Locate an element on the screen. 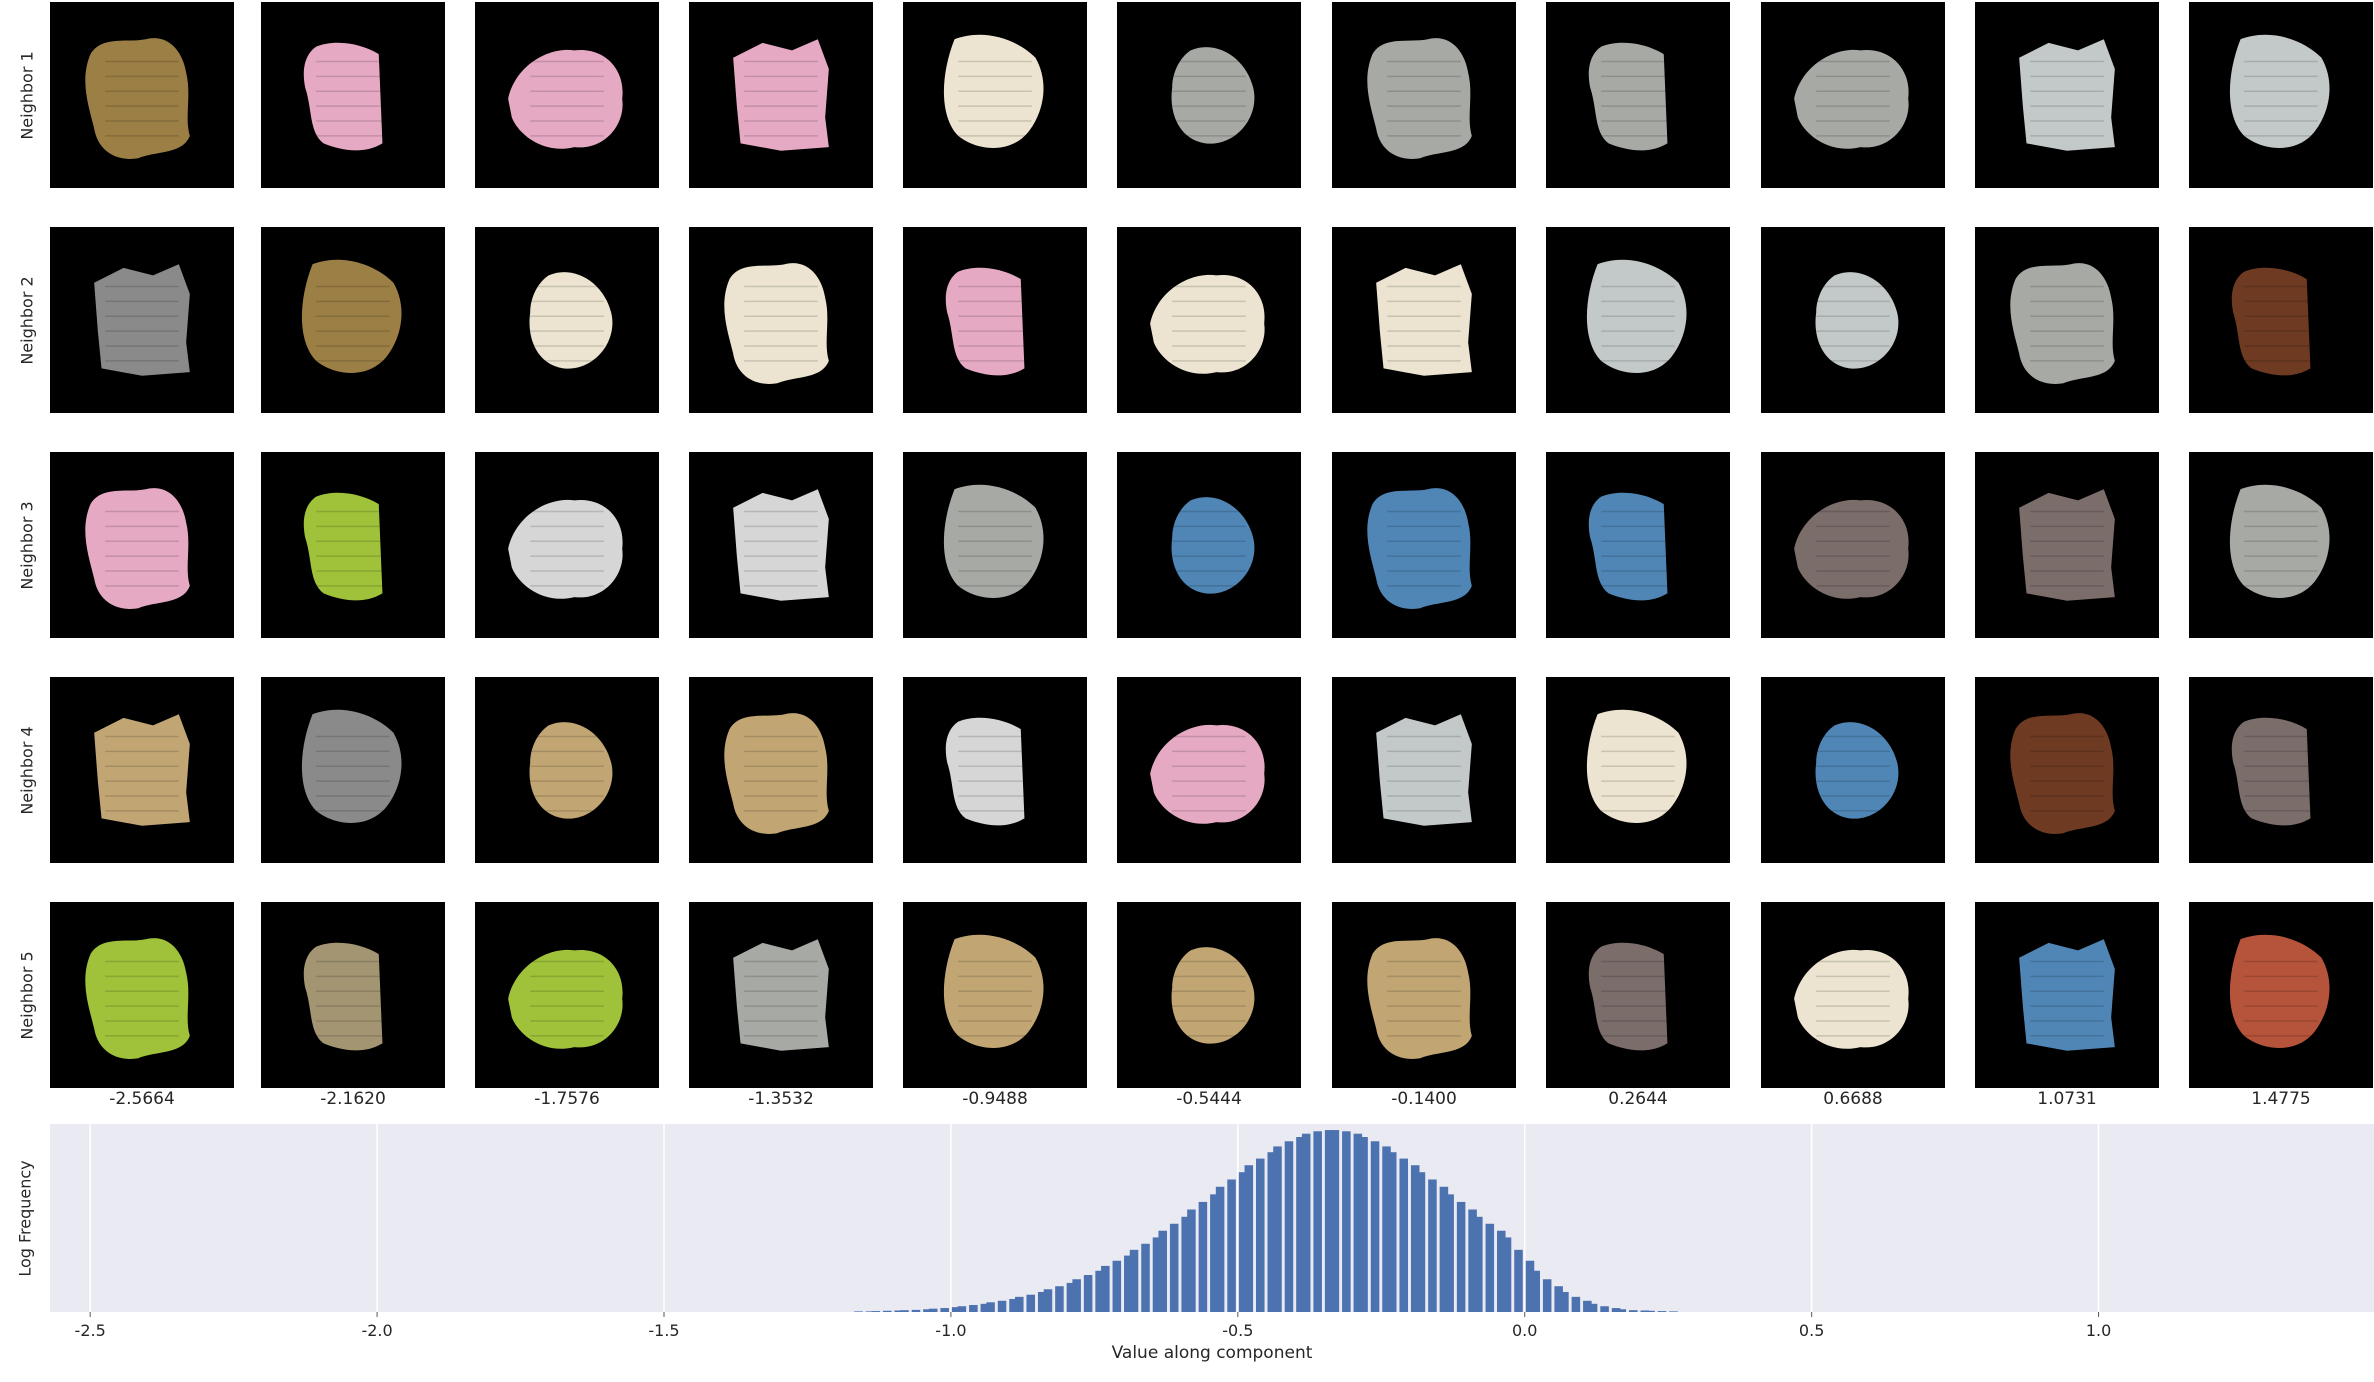  neighbor-thumbnail-brown-wood is located at coordinates (2067, 770).